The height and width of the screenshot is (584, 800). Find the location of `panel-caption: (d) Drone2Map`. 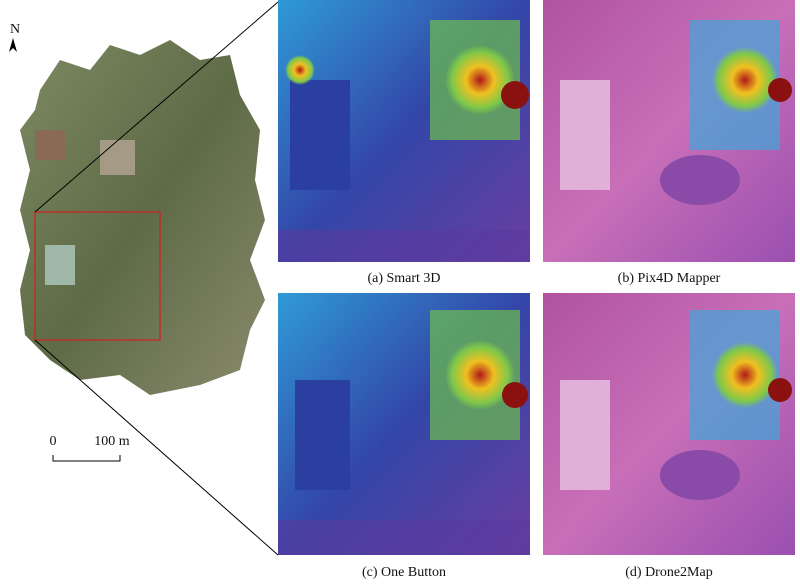

panel-caption: (d) Drone2Map is located at coordinates (668, 572).